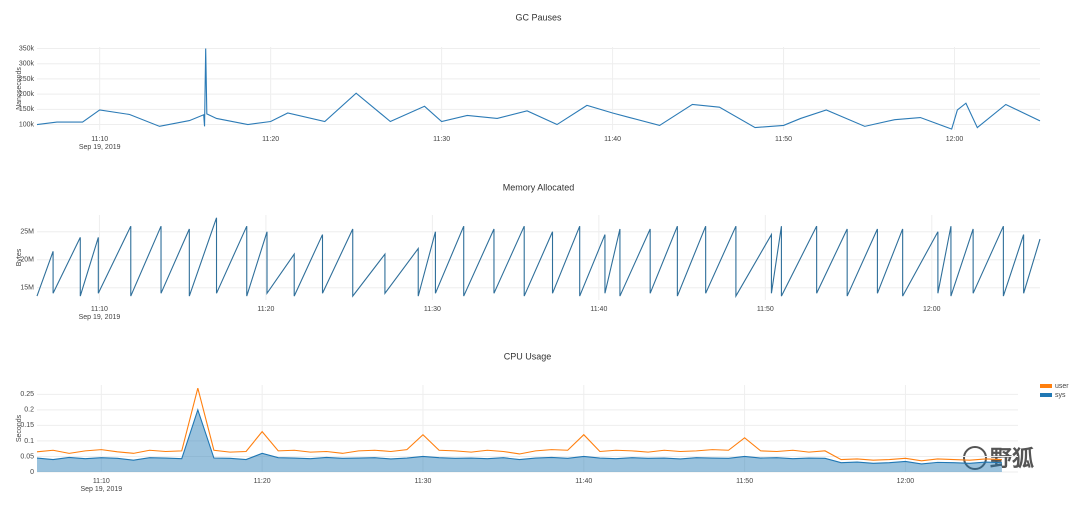  Describe the element at coordinates (1012, 458) in the screenshot. I see `watermark: 野狐` at that location.